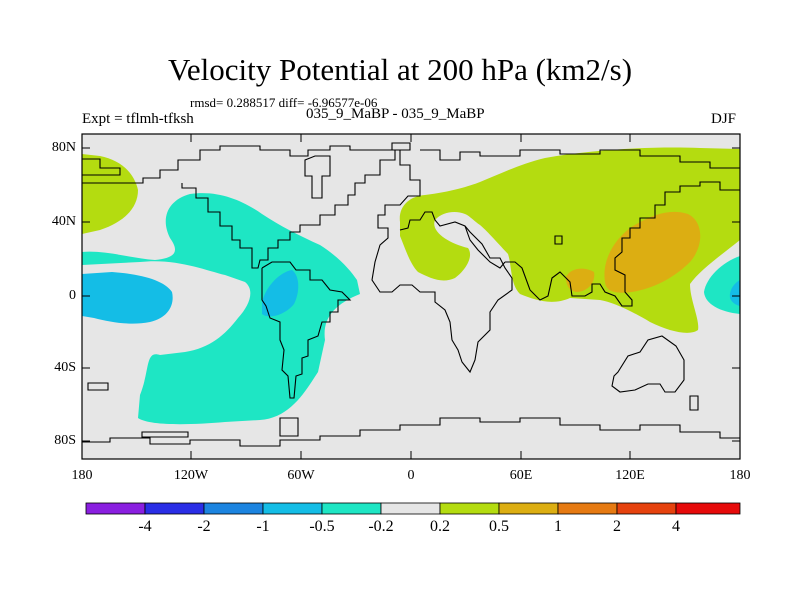 The width and height of the screenshot is (800, 600). What do you see at coordinates (400, 69) in the screenshot?
I see `plot-title: Velocity Potential at 200 hPa (km2/s)` at bounding box center [400, 69].